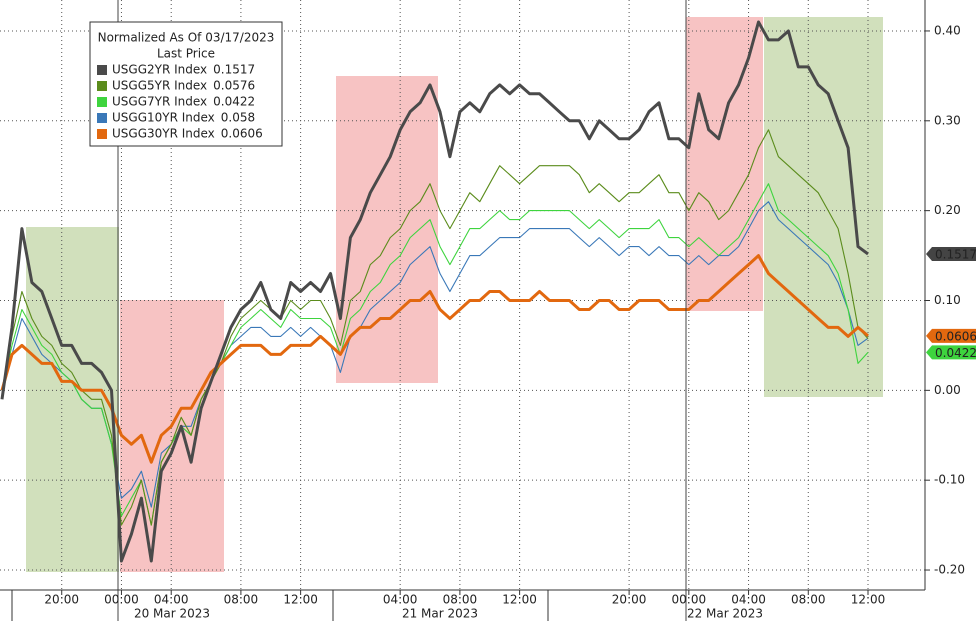 The height and width of the screenshot is (625, 976). I want to click on legend-label: USGG10YR Index, so click(163, 118).